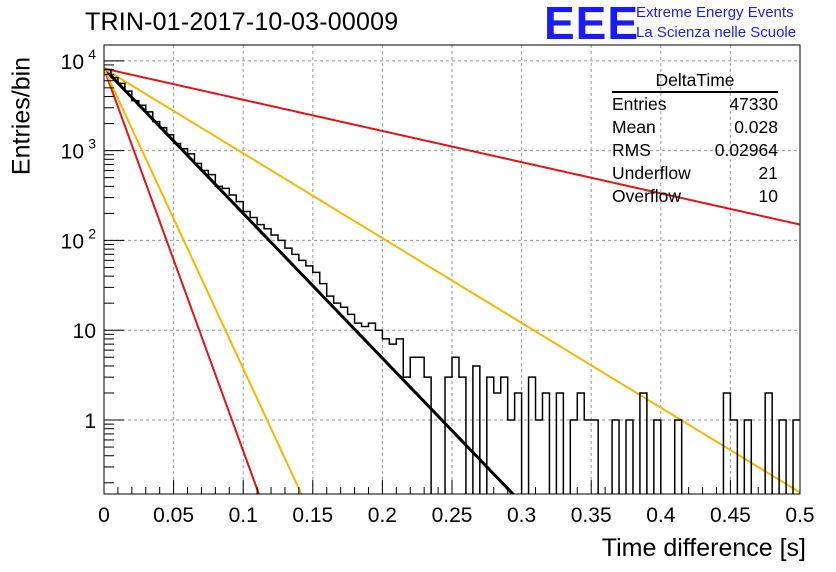 The image size is (836, 572). What do you see at coordinates (591, 515) in the screenshot?
I see `x-tick-label: 0.35` at bounding box center [591, 515].